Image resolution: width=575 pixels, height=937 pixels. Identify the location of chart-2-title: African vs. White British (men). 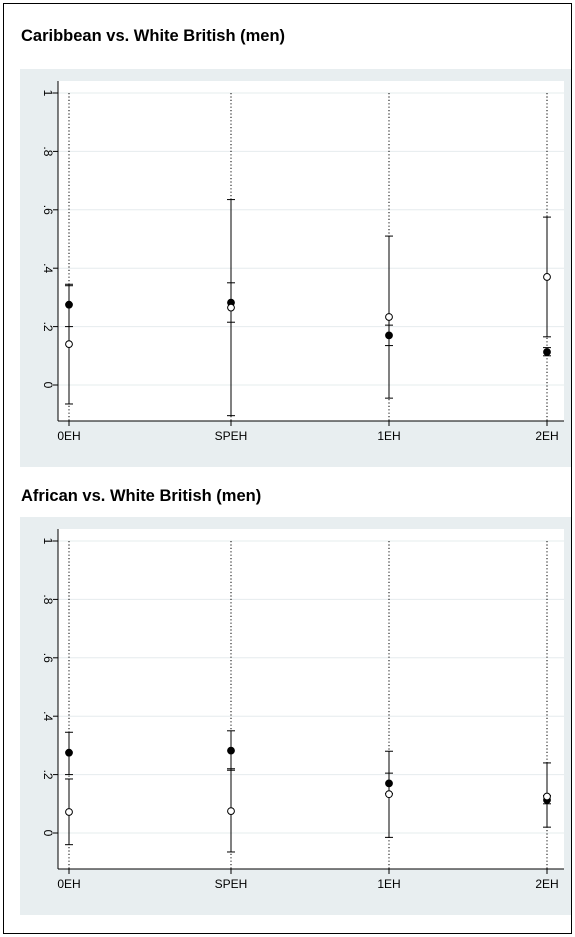
(141, 496).